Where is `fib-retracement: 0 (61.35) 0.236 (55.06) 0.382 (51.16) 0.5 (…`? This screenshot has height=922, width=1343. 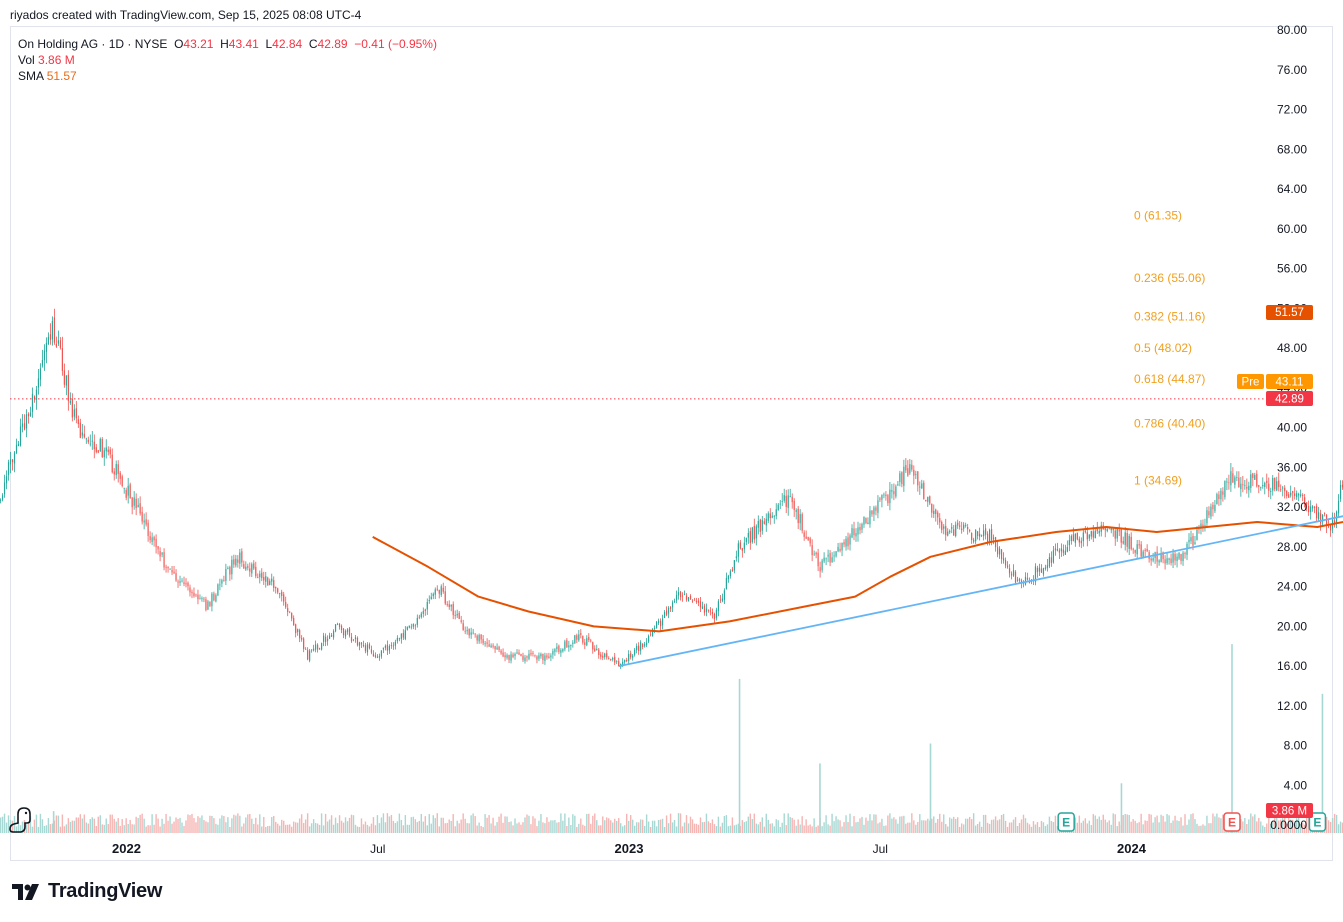
fib-retracement: 0 (61.35) 0.236 (55.06) 0.382 (51.16) 0.5 (… is located at coordinates (1238, 347).